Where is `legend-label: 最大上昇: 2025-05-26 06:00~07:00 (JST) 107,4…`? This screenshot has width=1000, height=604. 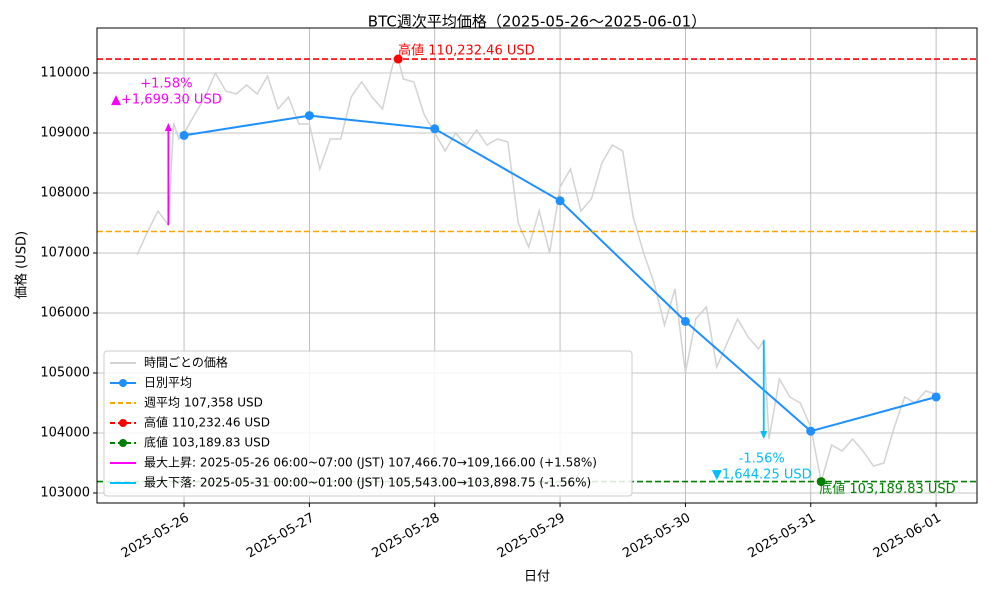
legend-label: 最大上昇: 2025-05-26 06:00~07:00 (JST) 107,4… is located at coordinates (370, 463).